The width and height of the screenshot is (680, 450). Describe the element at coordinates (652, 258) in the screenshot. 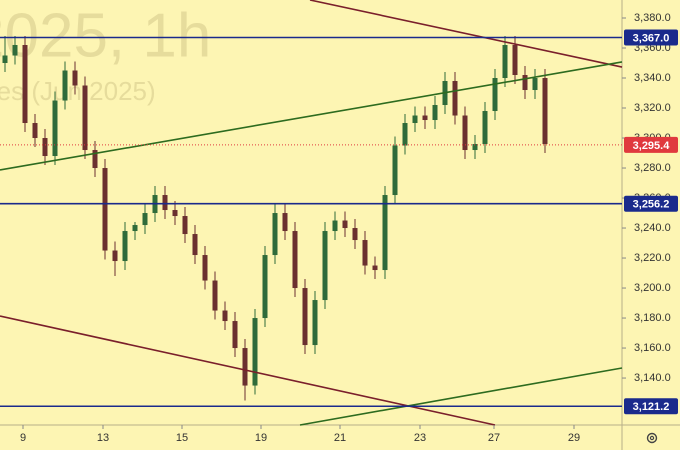

I see `y-tick-label: 3,220.0` at that location.